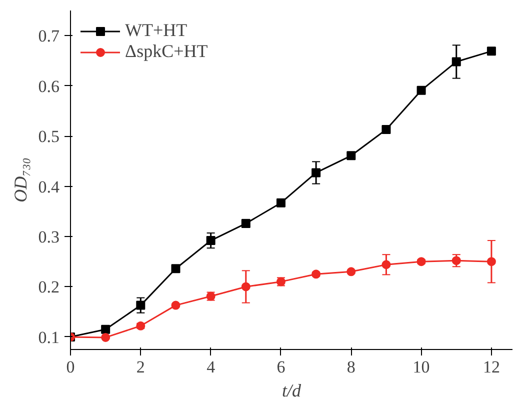 The image size is (527, 403). What do you see at coordinates (20, 180) in the screenshot?
I see `y-axis-title: OD₇₃₀` at bounding box center [20, 180].